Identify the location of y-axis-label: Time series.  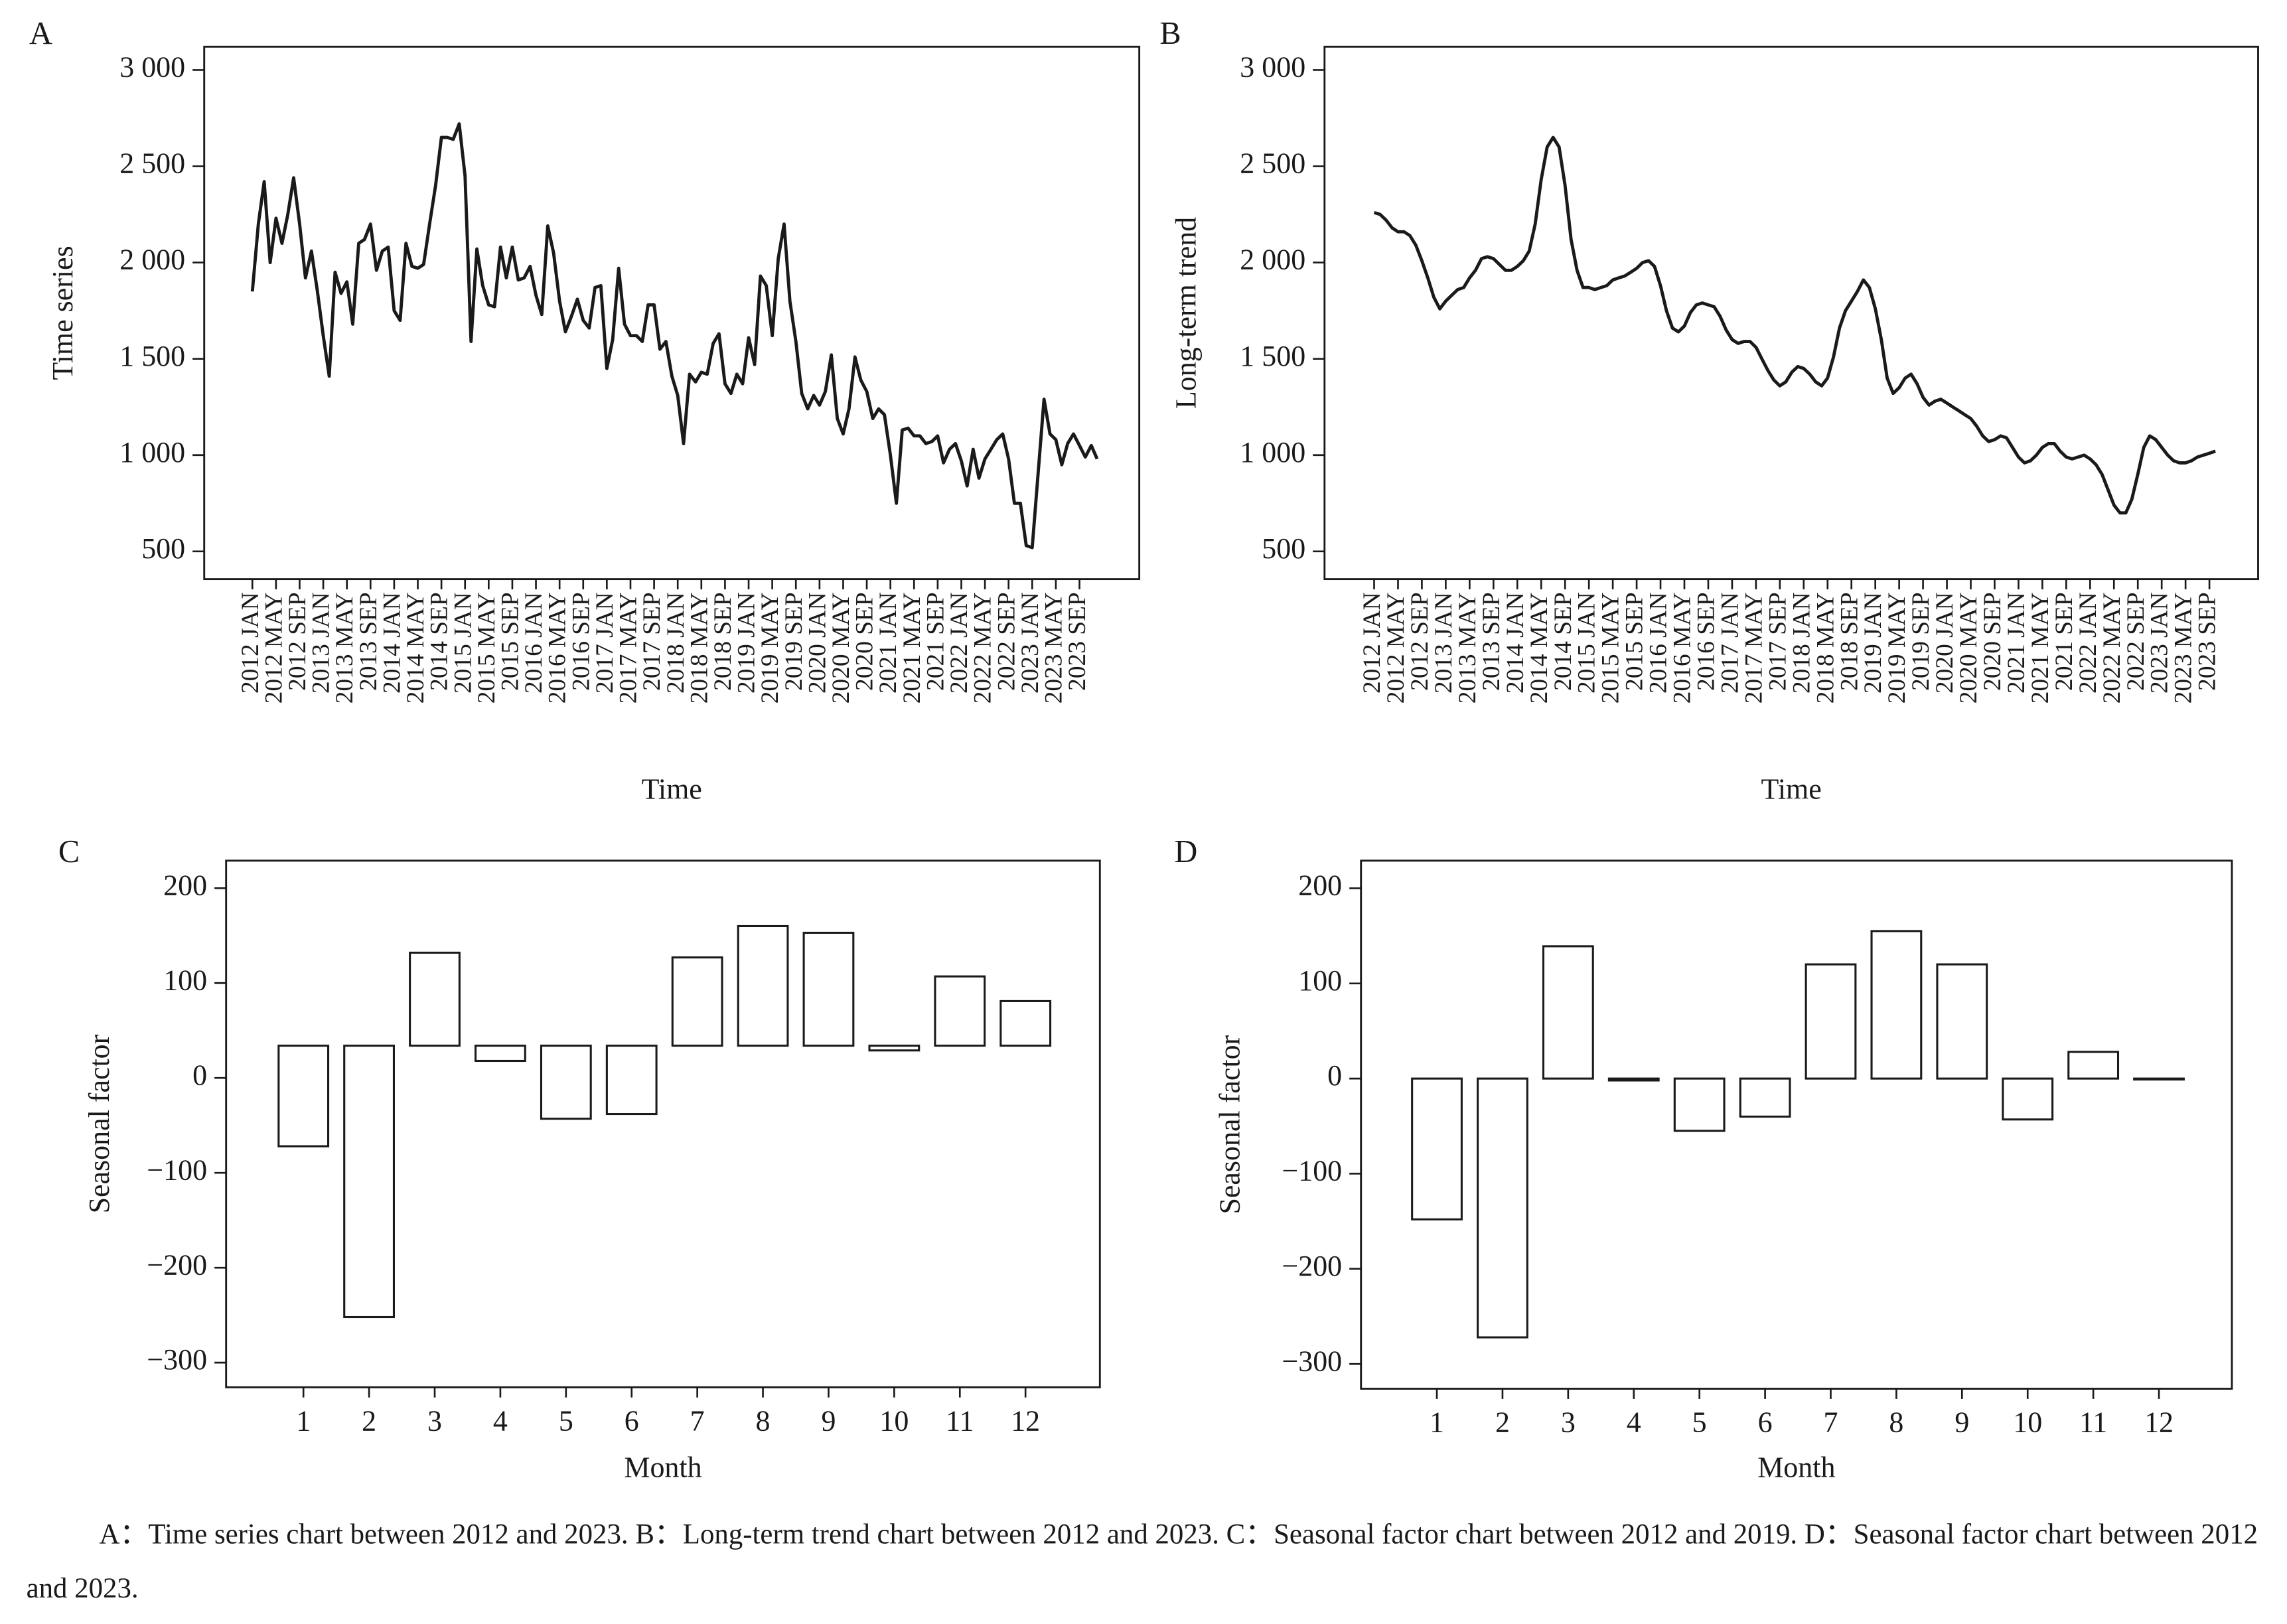
(62, 313).